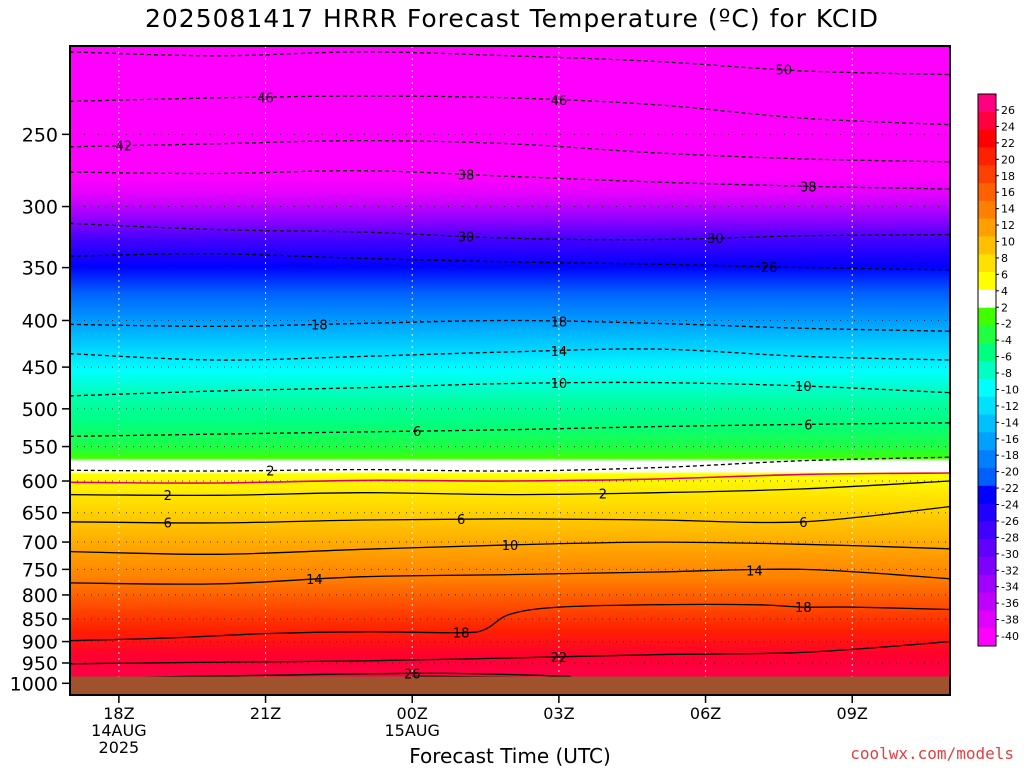 This screenshot has height=768, width=1024. I want to click on y-tick-label: 300, so click(40, 208).